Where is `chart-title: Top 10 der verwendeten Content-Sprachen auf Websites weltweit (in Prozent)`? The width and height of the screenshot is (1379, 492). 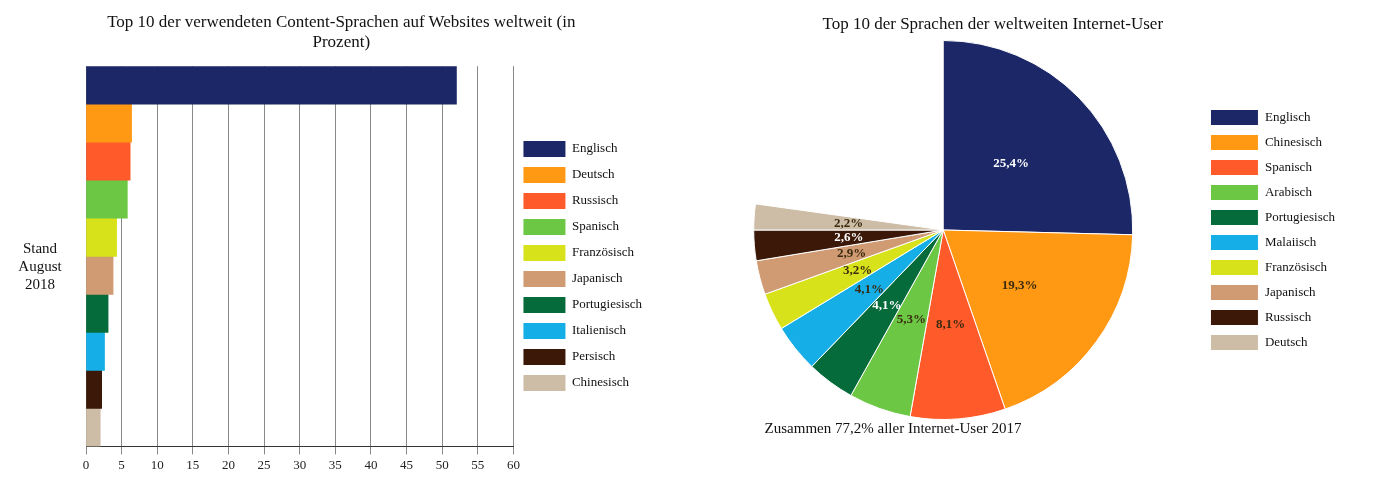
chart-title: Top 10 der verwendeten Content-Sprachen auf Websites weltweit (in Prozent) is located at coordinates (341, 32).